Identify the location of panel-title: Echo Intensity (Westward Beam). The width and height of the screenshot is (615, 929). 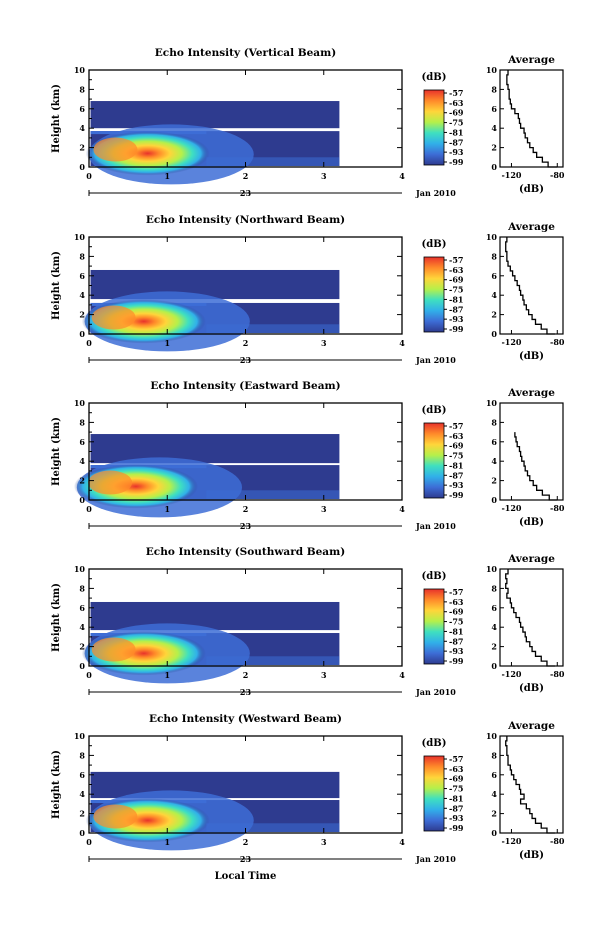
(245, 719).